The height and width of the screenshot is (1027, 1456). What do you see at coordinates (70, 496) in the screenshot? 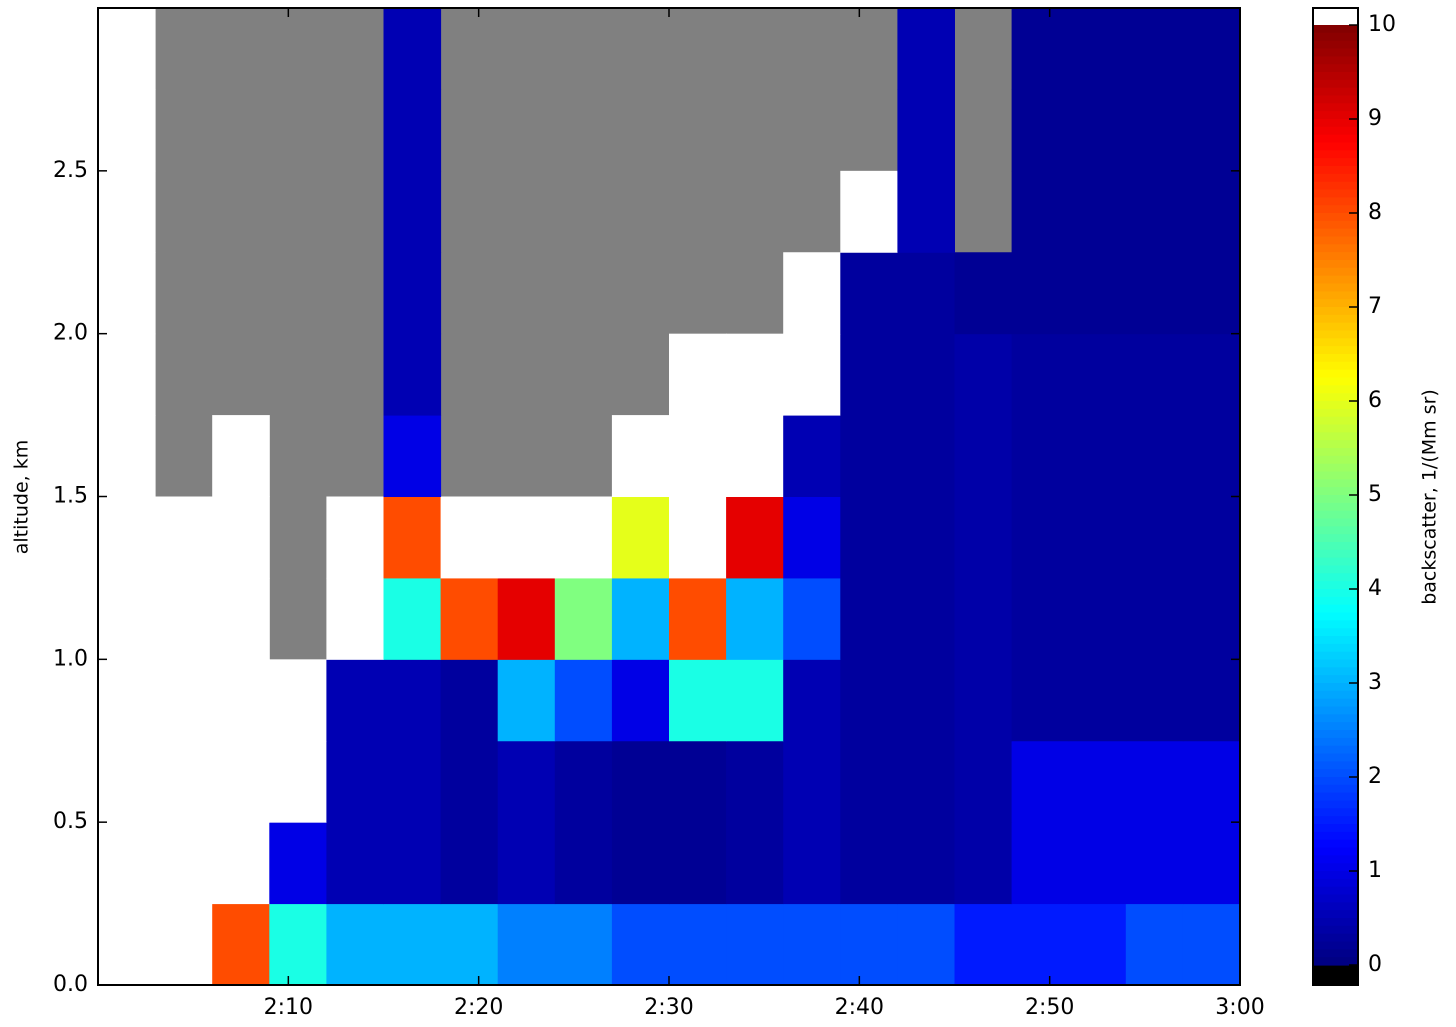
I see `y-tick-label: 1.5` at bounding box center [70, 496].